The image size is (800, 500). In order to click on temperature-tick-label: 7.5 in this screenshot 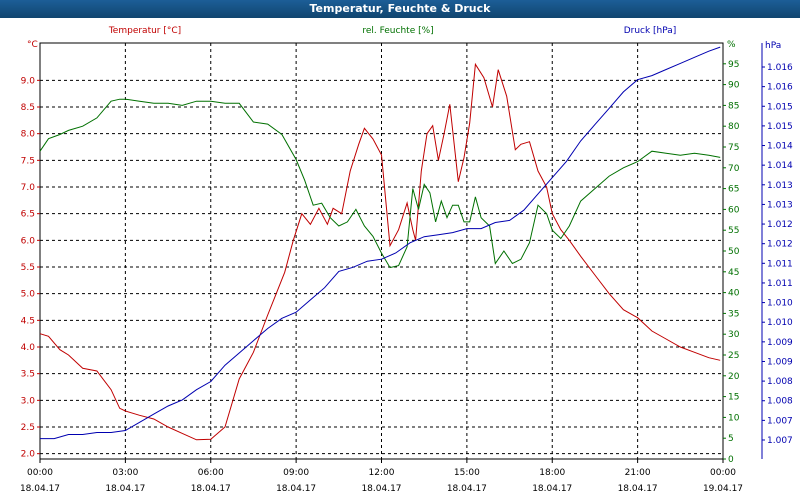, I will do `click(28, 161)`.